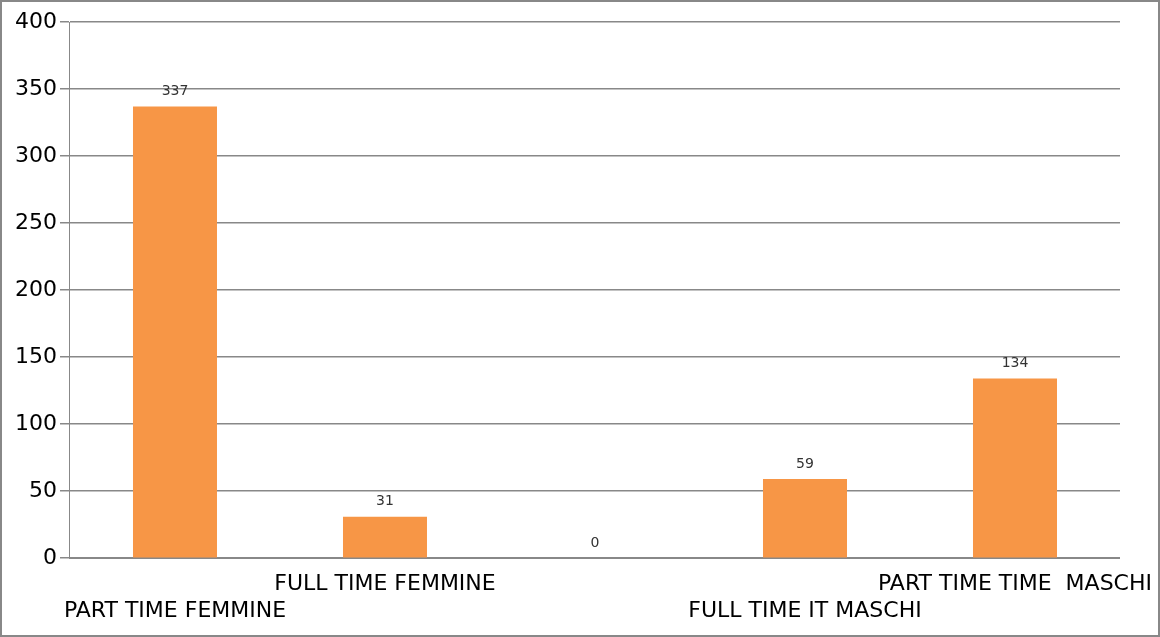 The image size is (1160, 637). What do you see at coordinates (805, 462) in the screenshot?
I see `data-label: 59` at bounding box center [805, 462].